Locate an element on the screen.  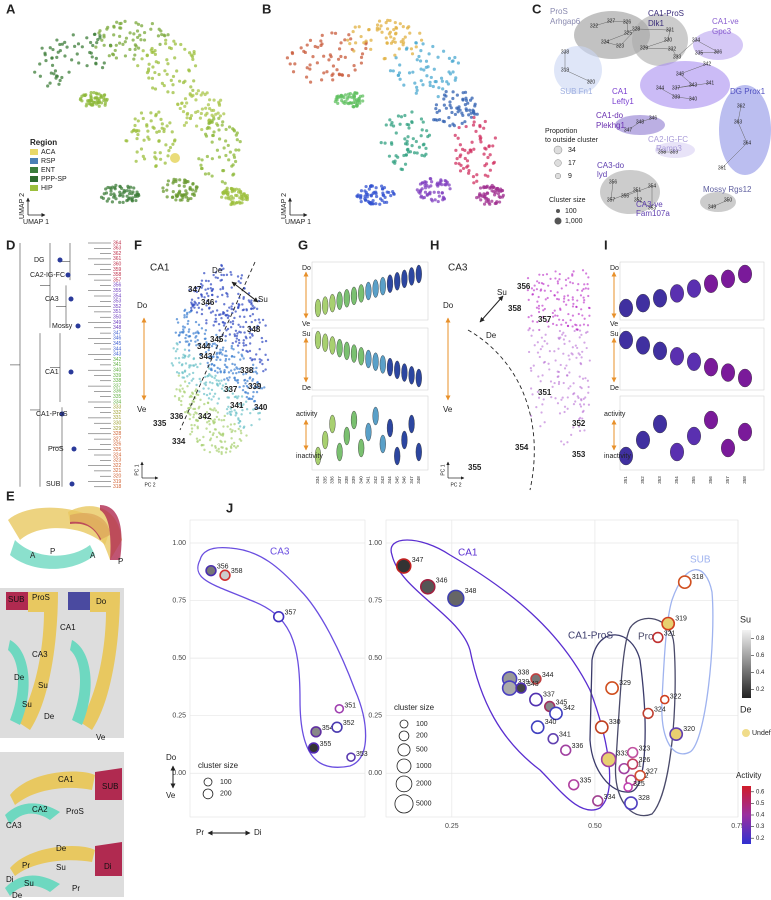
cluster-number: 351 is located at coordinates (545, 392).